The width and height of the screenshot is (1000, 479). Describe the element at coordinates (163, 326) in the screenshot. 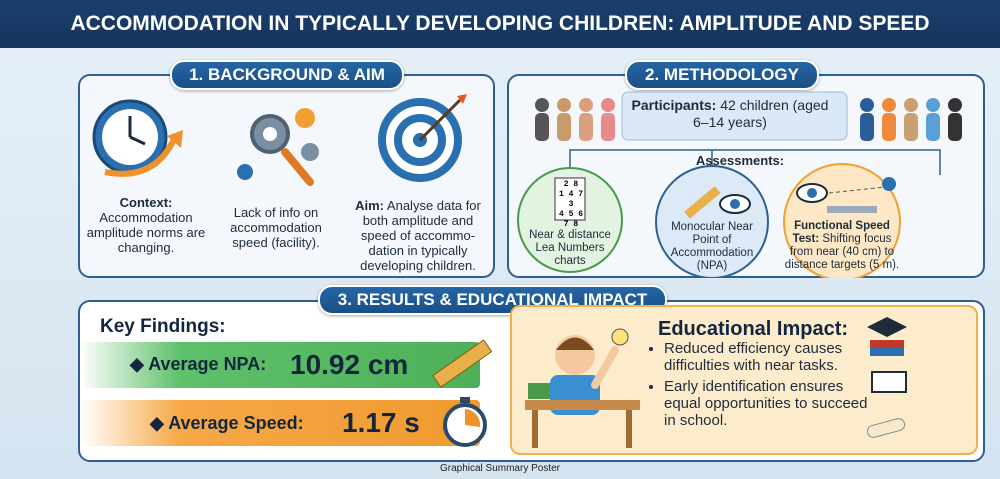

I see `key-findings: Key Findings:` at that location.